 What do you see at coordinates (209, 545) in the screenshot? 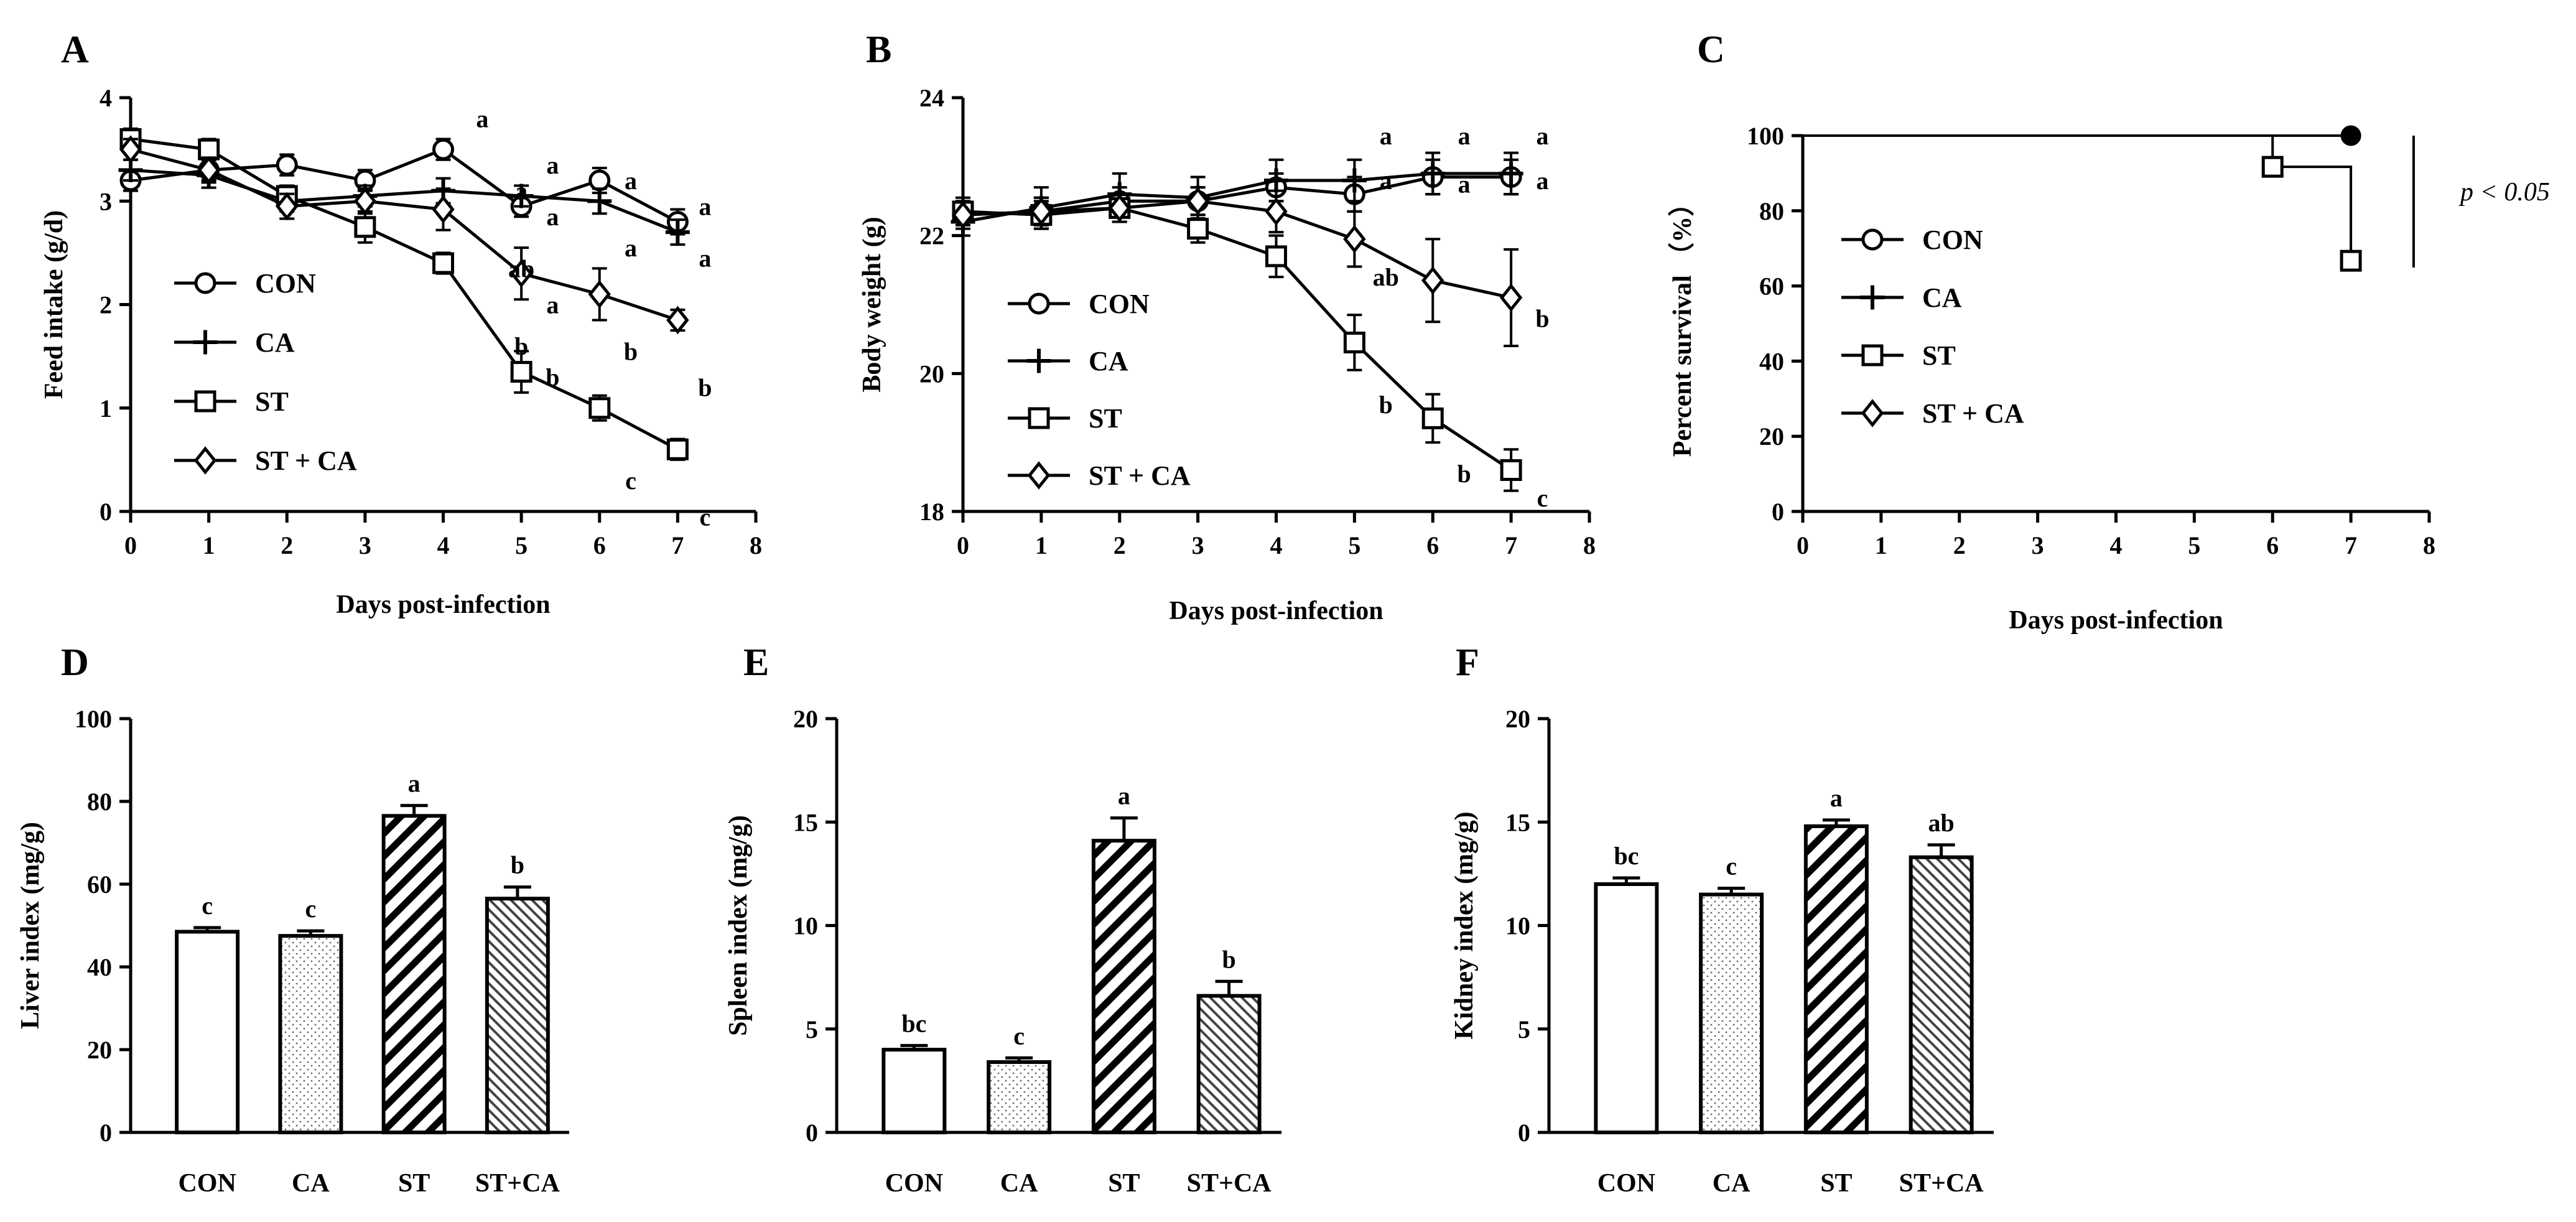
I see `x-tick-label: 1` at bounding box center [209, 545].